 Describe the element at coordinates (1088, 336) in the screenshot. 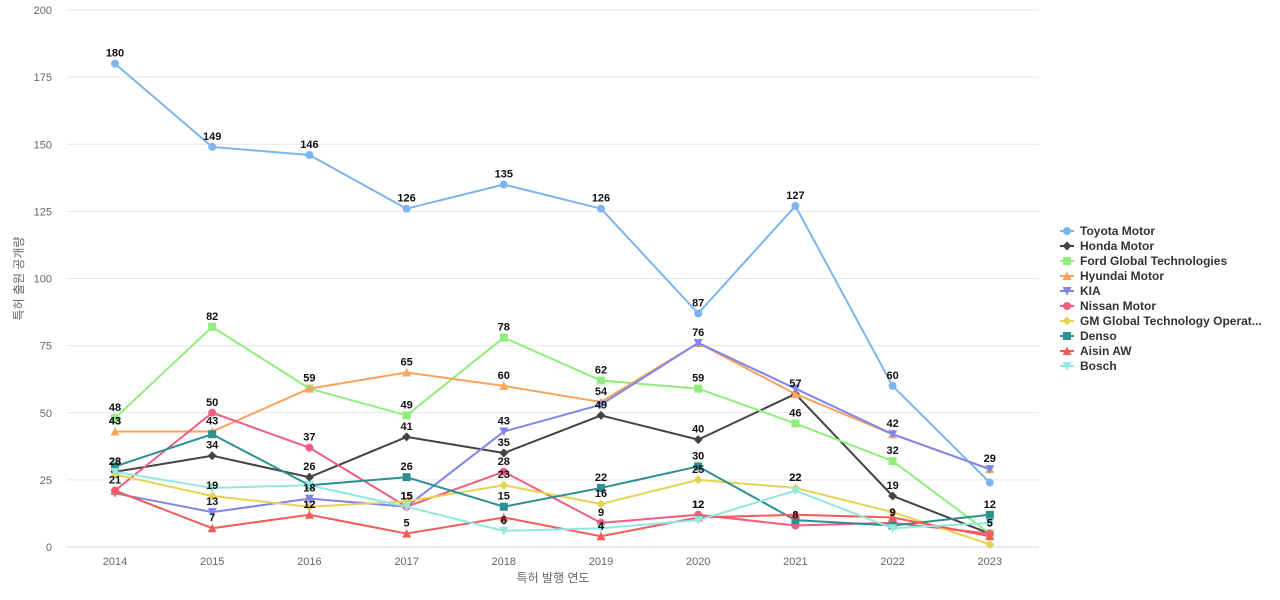

I see `legend-item: Denso` at that location.